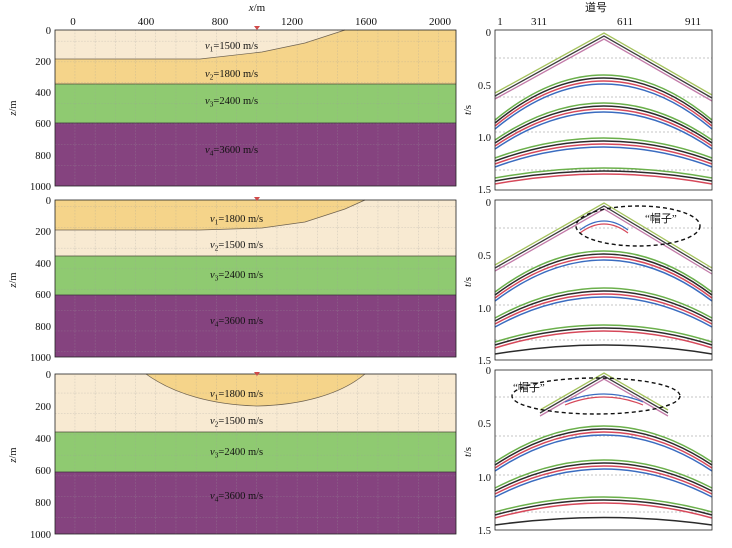 This screenshot has height=548, width=732. Describe the element at coordinates (146, 22) in the screenshot. I see `x-tick-label: 400` at that location.